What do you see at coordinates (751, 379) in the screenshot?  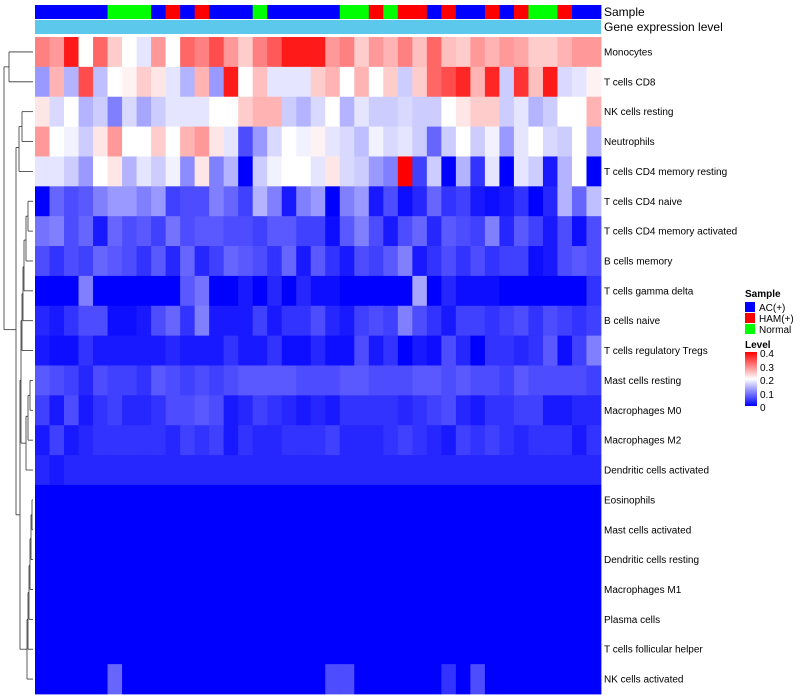 I see `level-color-bar` at bounding box center [751, 379].